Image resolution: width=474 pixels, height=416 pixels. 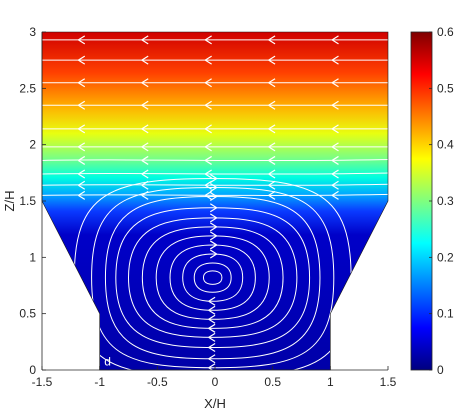 What do you see at coordinates (445, 257) in the screenshot?
I see `colorbar-tick-label: 0.2` at bounding box center [445, 257].